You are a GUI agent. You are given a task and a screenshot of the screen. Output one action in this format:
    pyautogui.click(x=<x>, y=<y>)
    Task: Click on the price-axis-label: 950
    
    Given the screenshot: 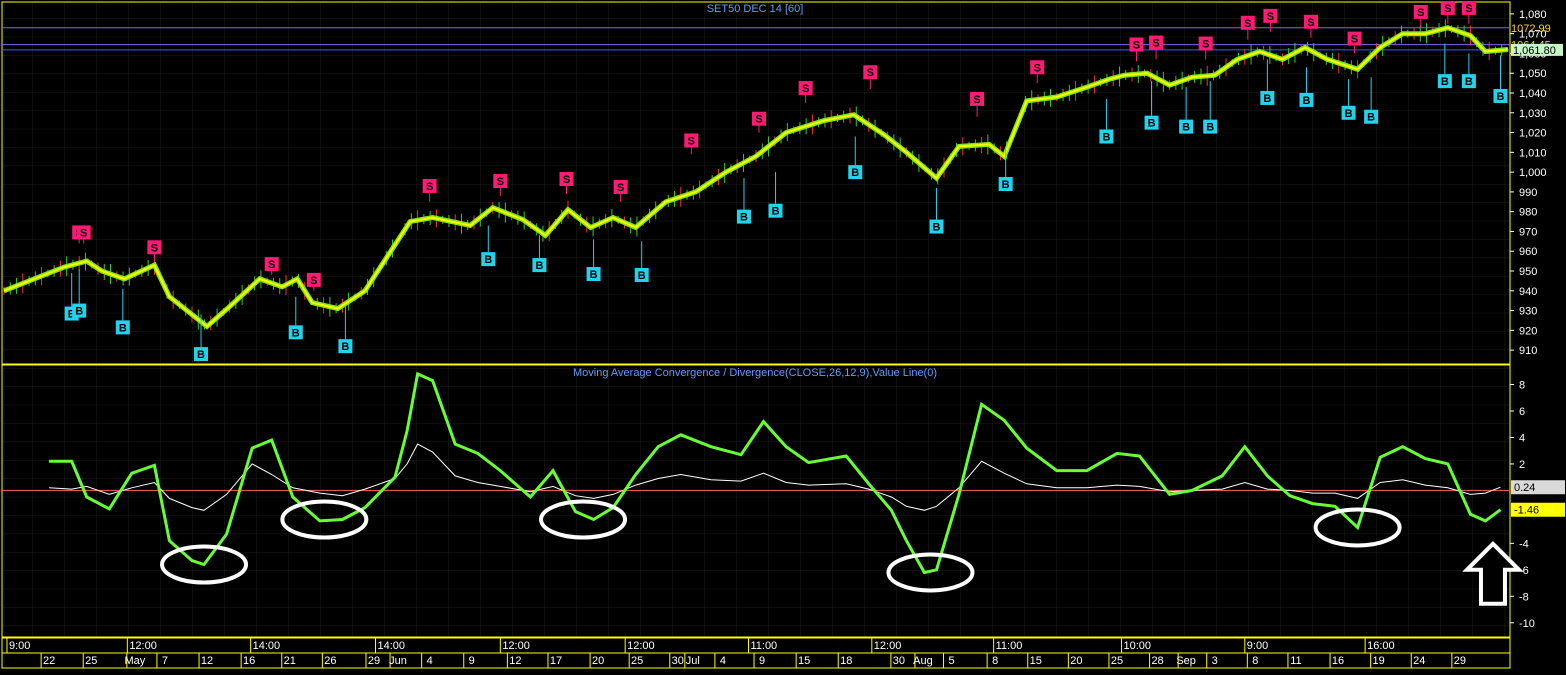 What is the action you would take?
    pyautogui.click(x=1528, y=272)
    